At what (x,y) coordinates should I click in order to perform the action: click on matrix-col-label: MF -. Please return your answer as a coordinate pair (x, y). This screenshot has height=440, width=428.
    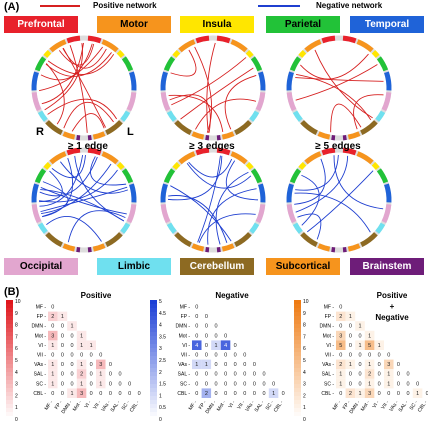
    Looking at the image, I should click on (337, 405).